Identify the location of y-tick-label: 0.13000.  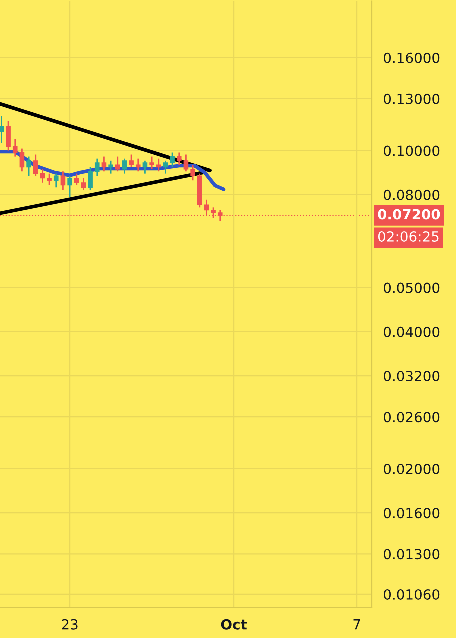
(412, 99).